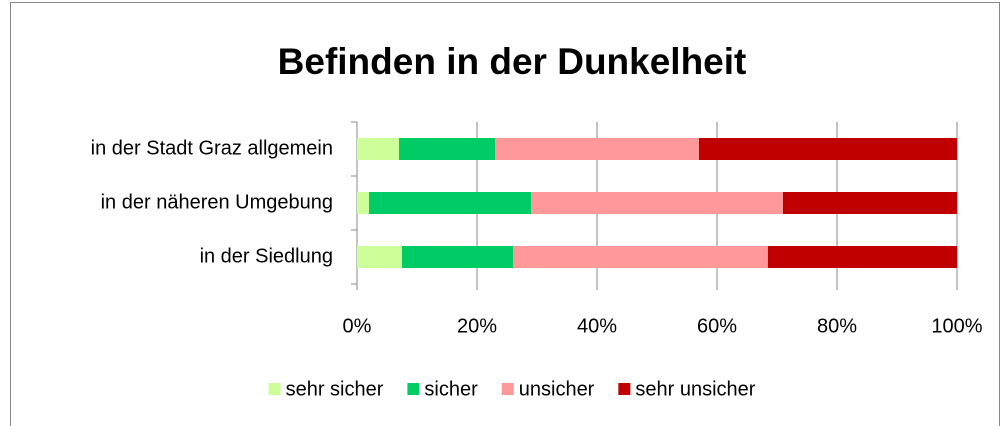 The height and width of the screenshot is (426, 1004). I want to click on y-tick-label: in der näheren Umgebung, so click(217, 202).